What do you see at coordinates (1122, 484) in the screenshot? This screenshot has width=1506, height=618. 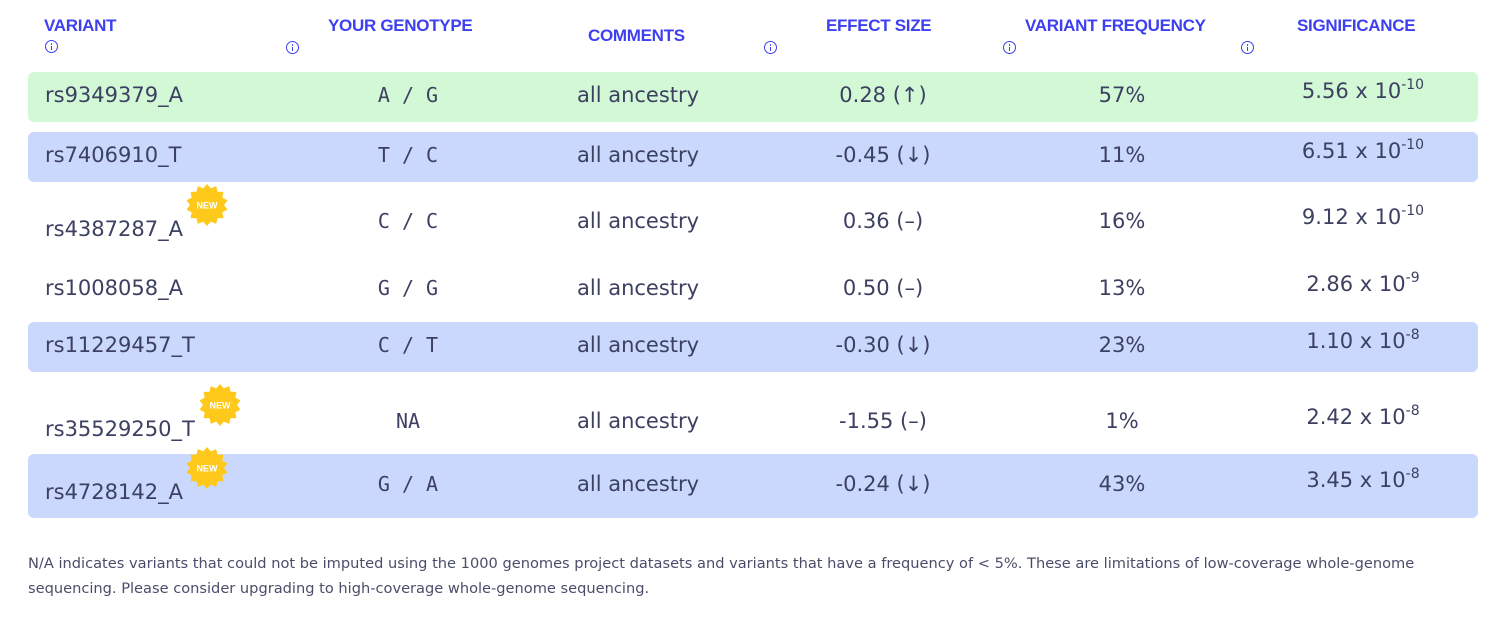 I see `variant-frequency-value: 43%` at bounding box center [1122, 484].